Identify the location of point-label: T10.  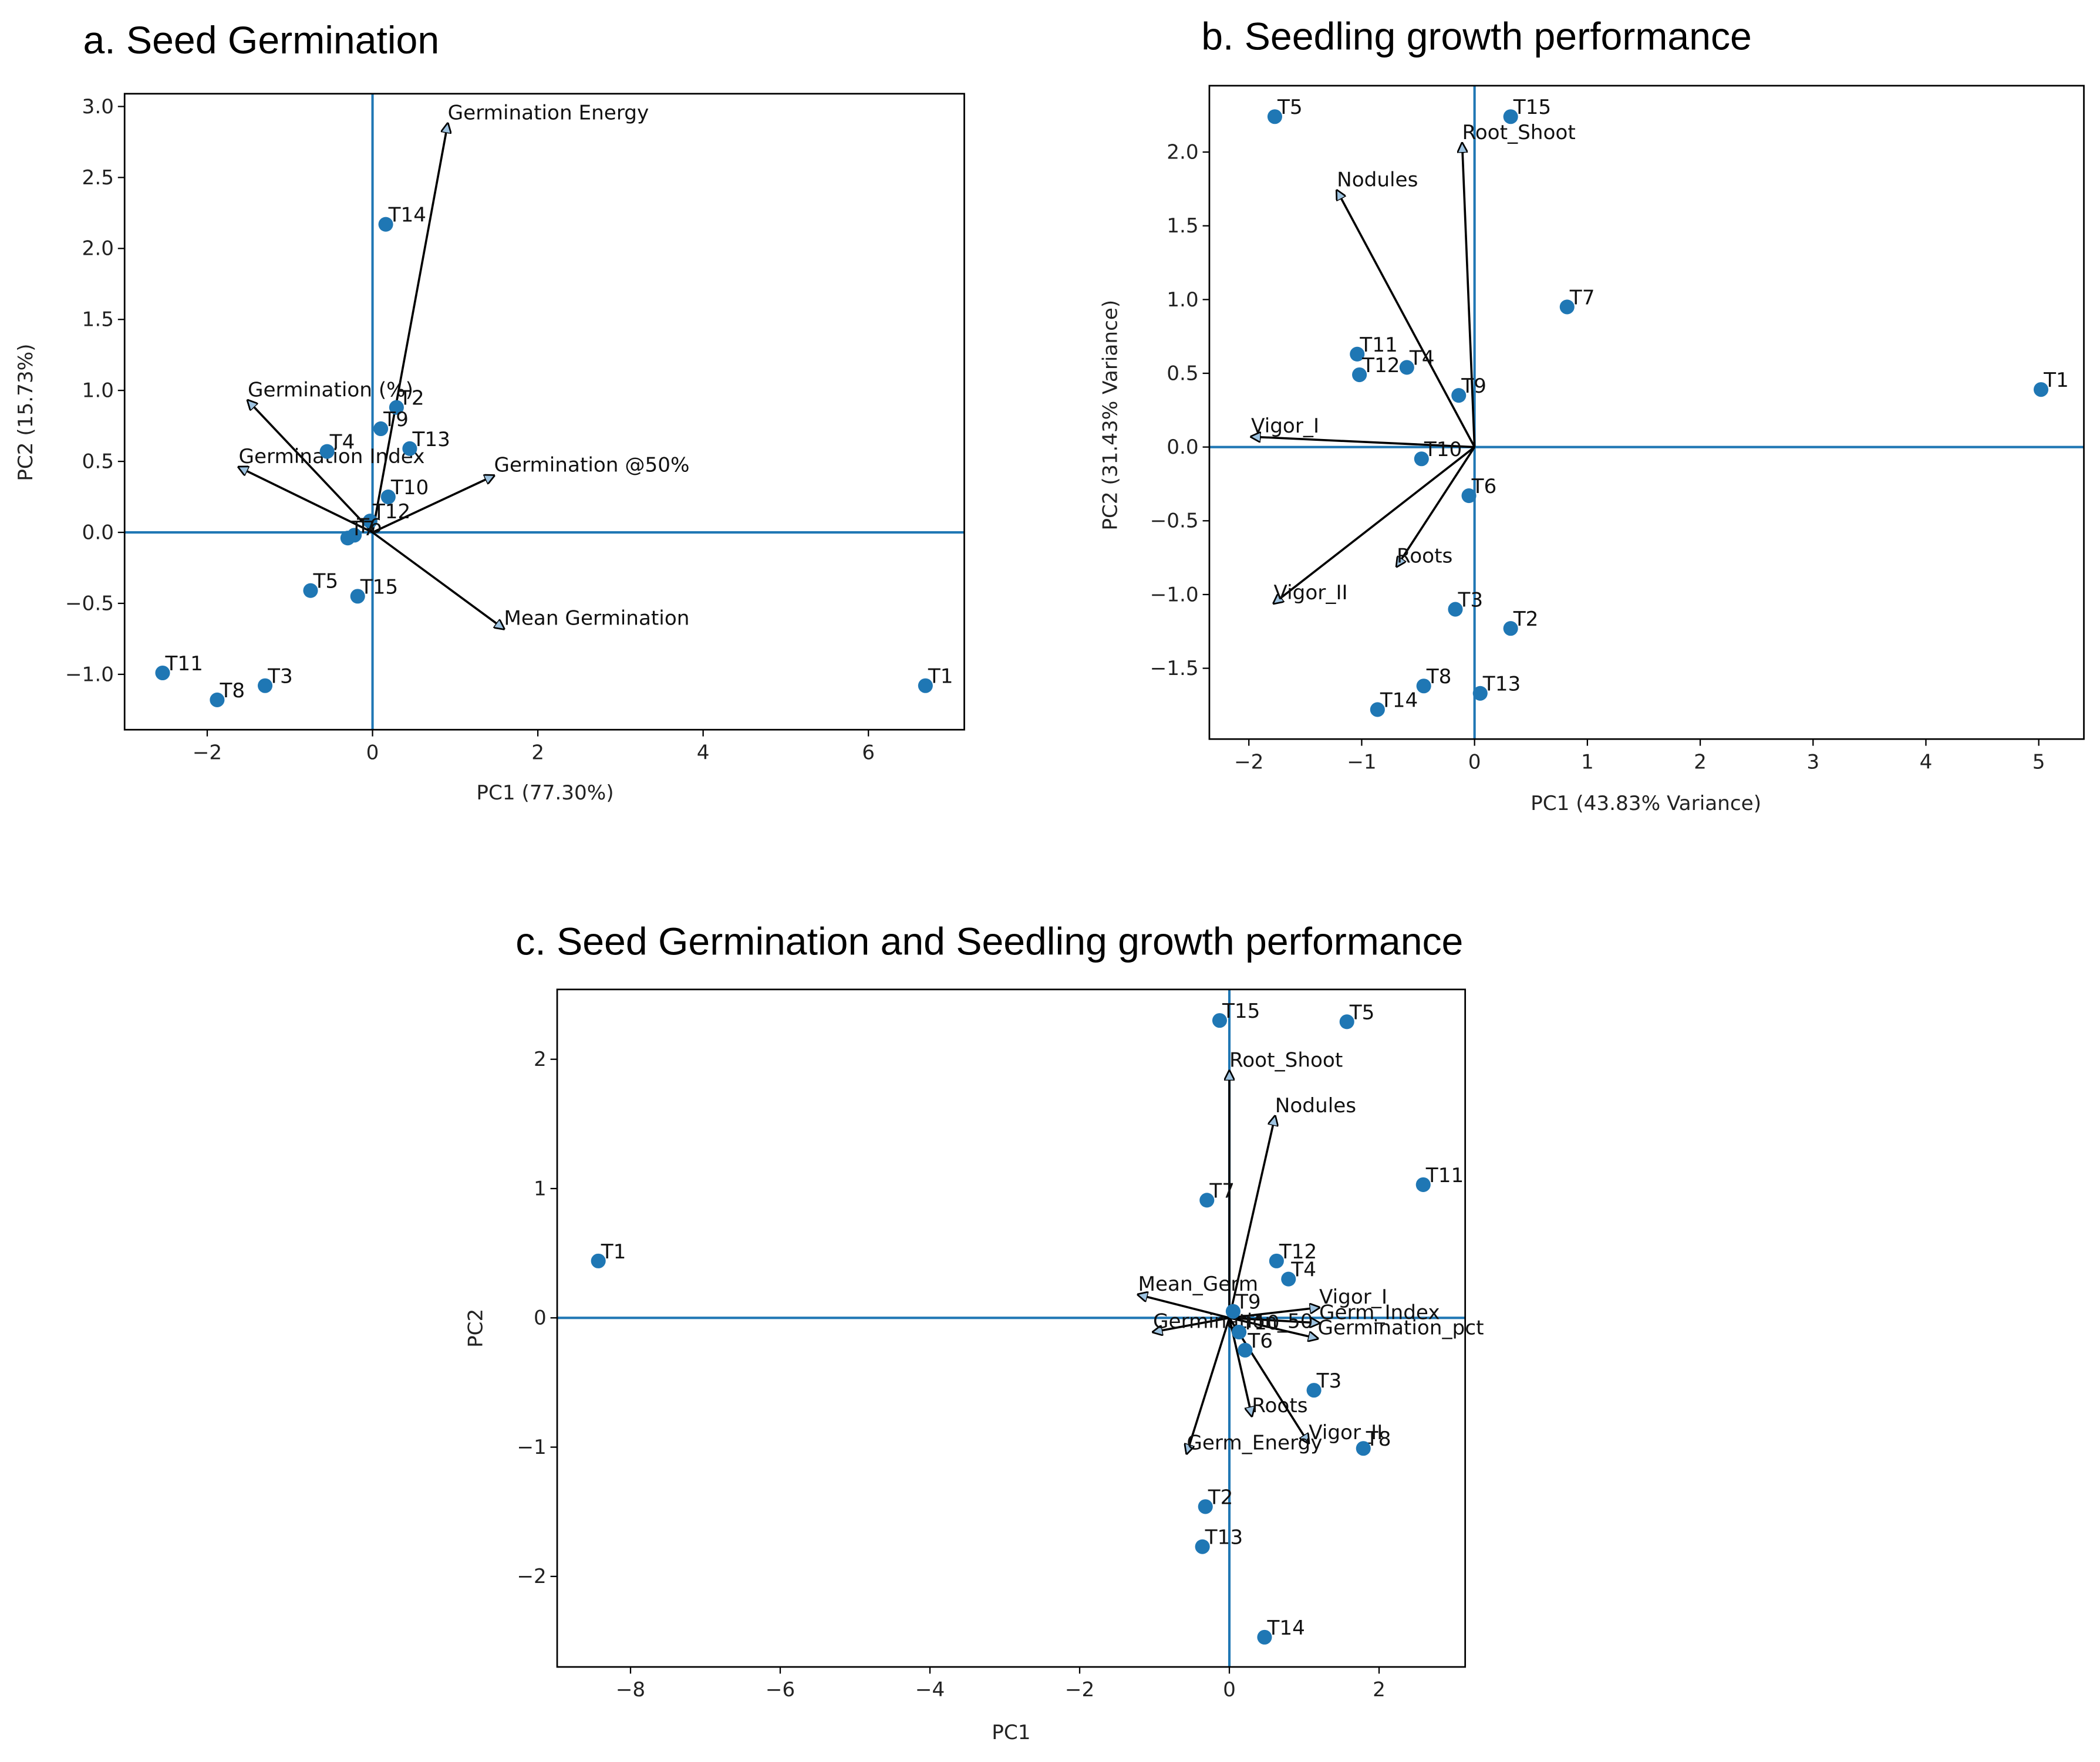
(1260, 1323).